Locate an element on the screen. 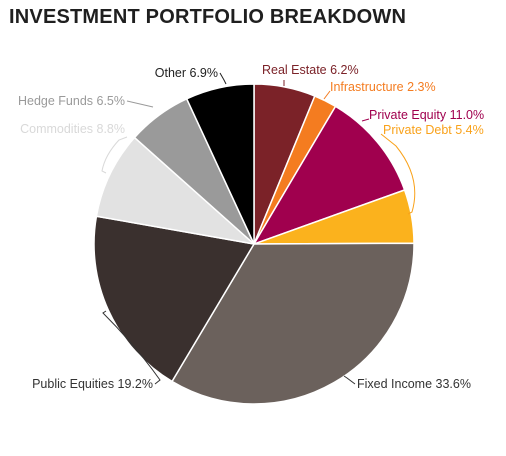  slice-other is located at coordinates (220, 164).